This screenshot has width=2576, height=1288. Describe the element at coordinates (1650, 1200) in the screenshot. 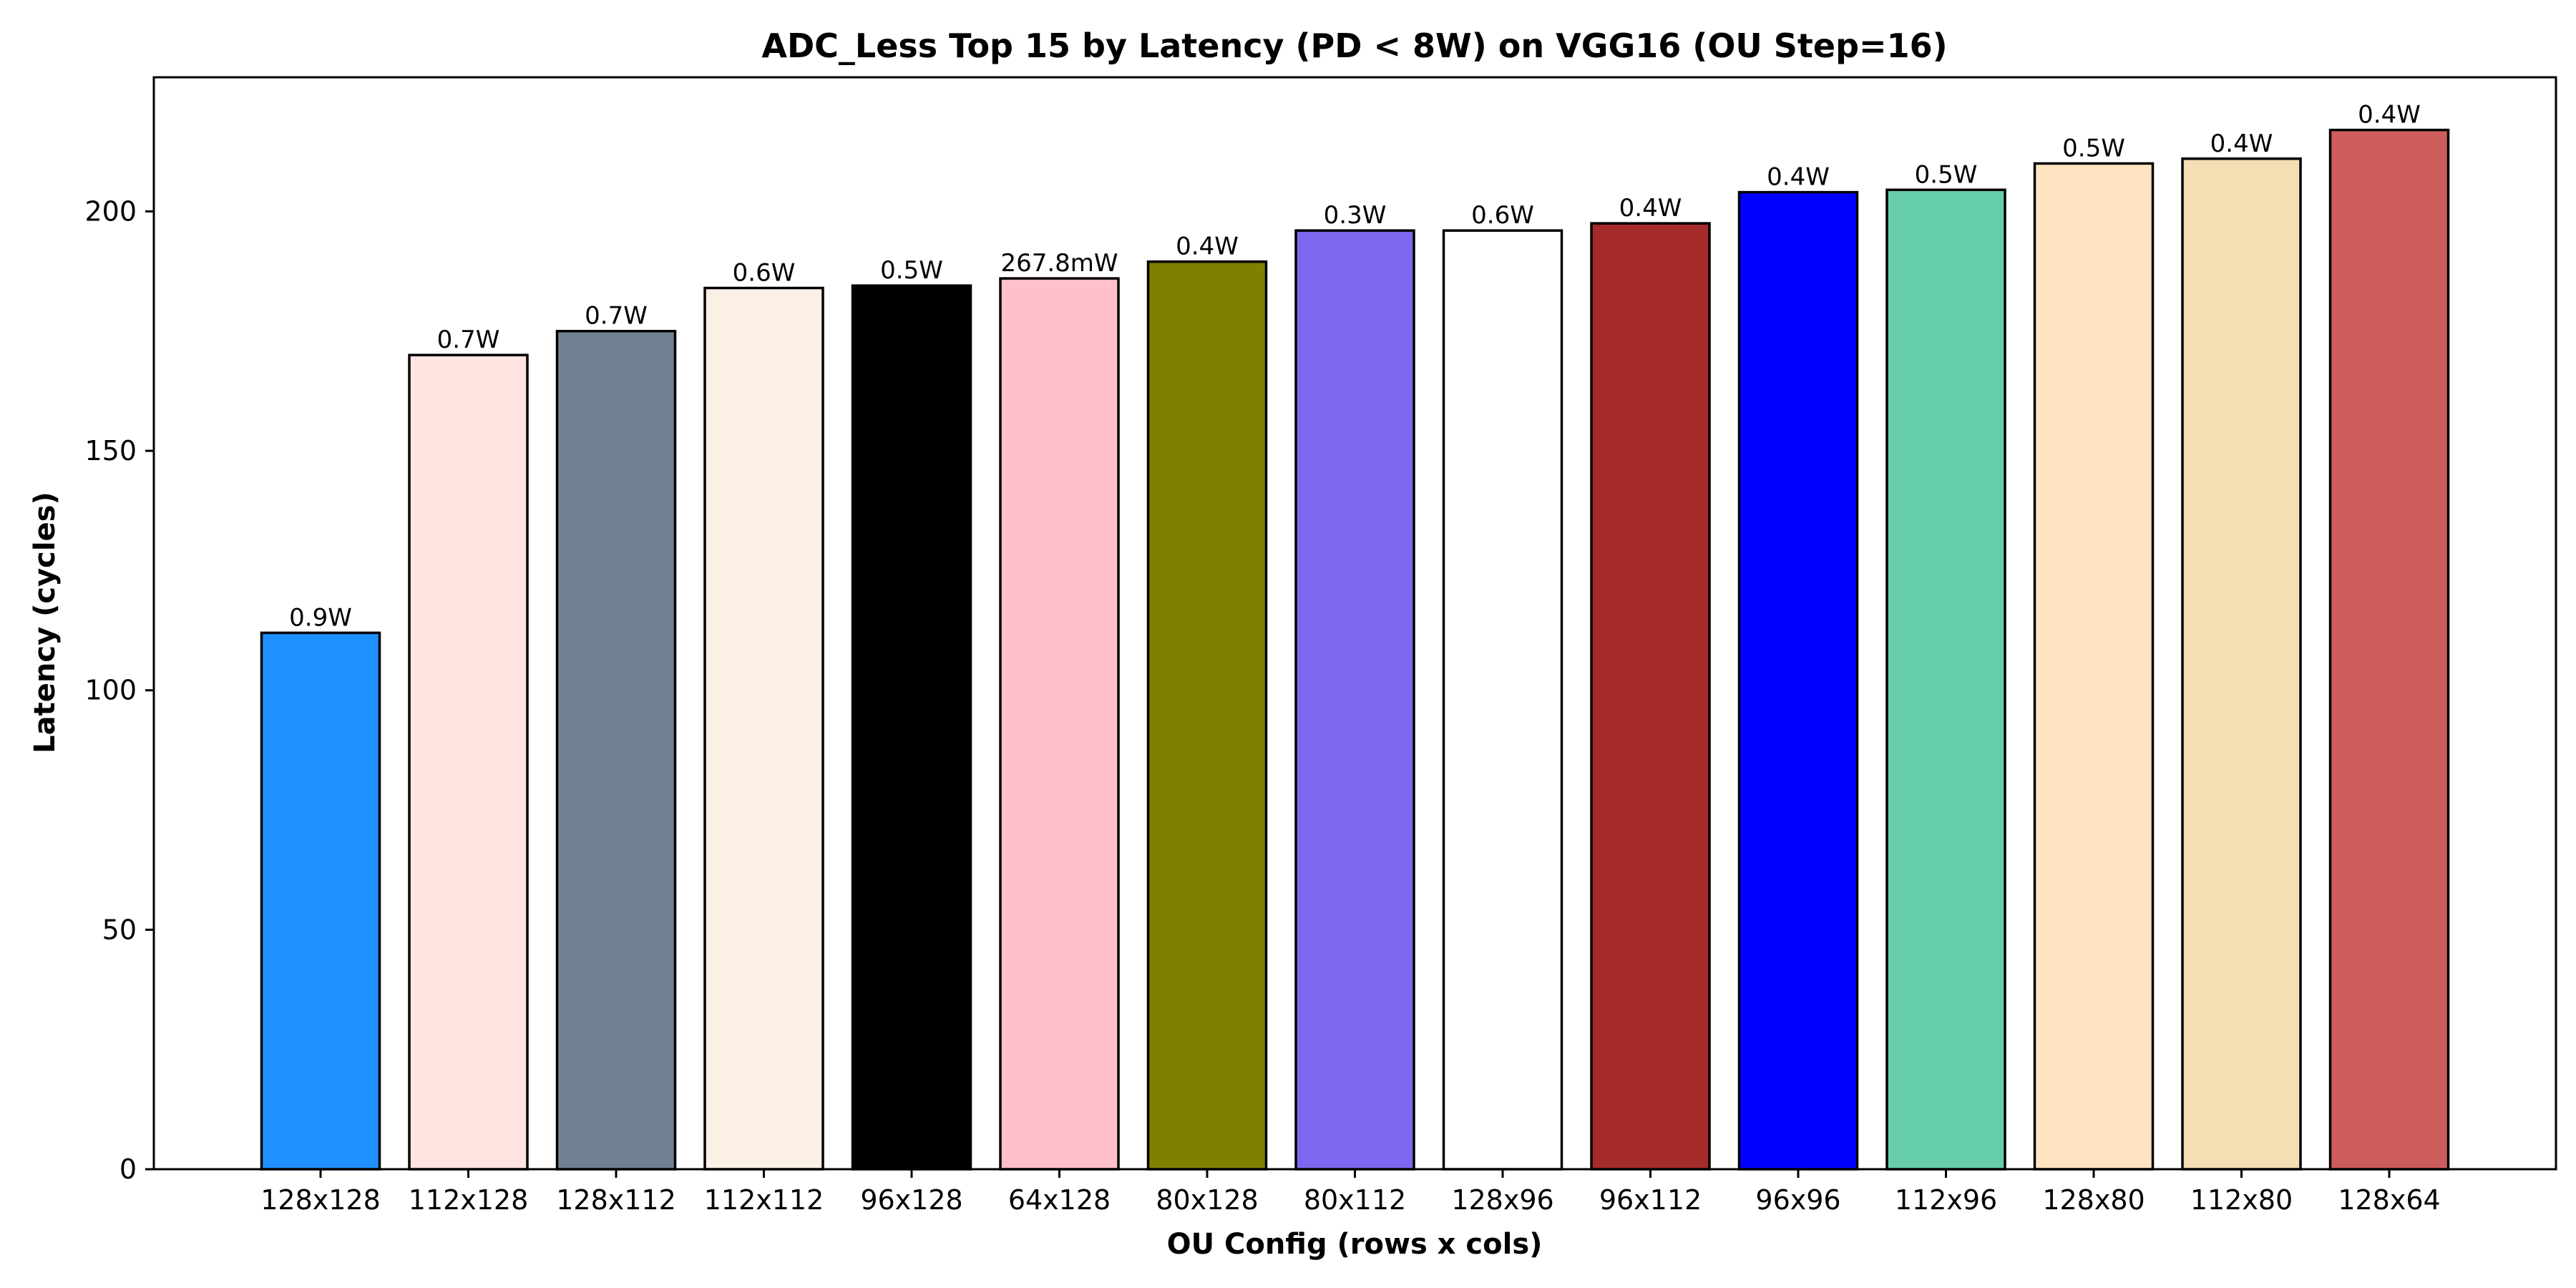

I see `x-tick-label: 96x112` at that location.